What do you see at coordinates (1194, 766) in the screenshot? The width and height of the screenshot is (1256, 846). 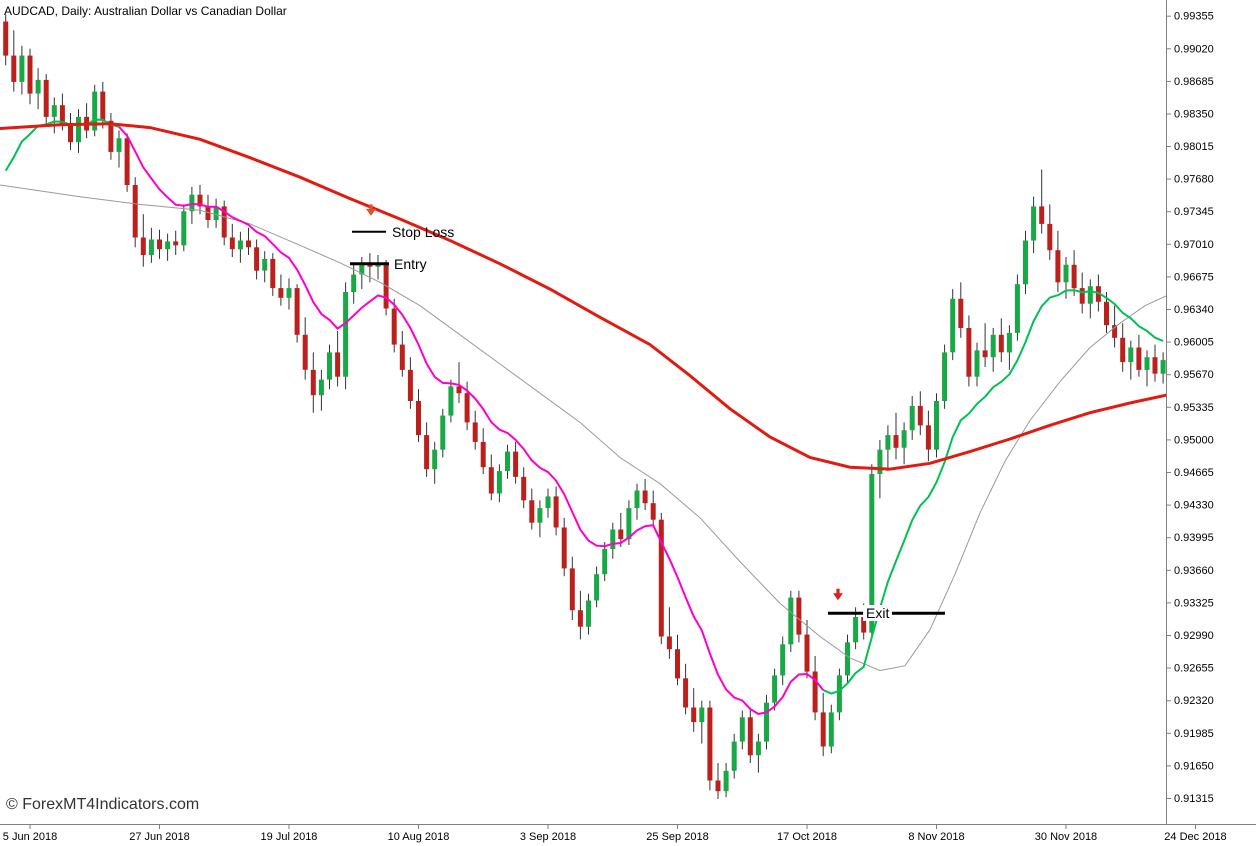 I see `price-tick-label: 0.91650` at bounding box center [1194, 766].